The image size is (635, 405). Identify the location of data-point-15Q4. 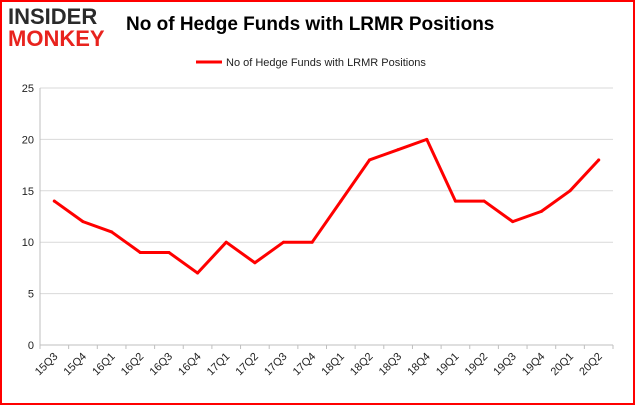
(83, 222).